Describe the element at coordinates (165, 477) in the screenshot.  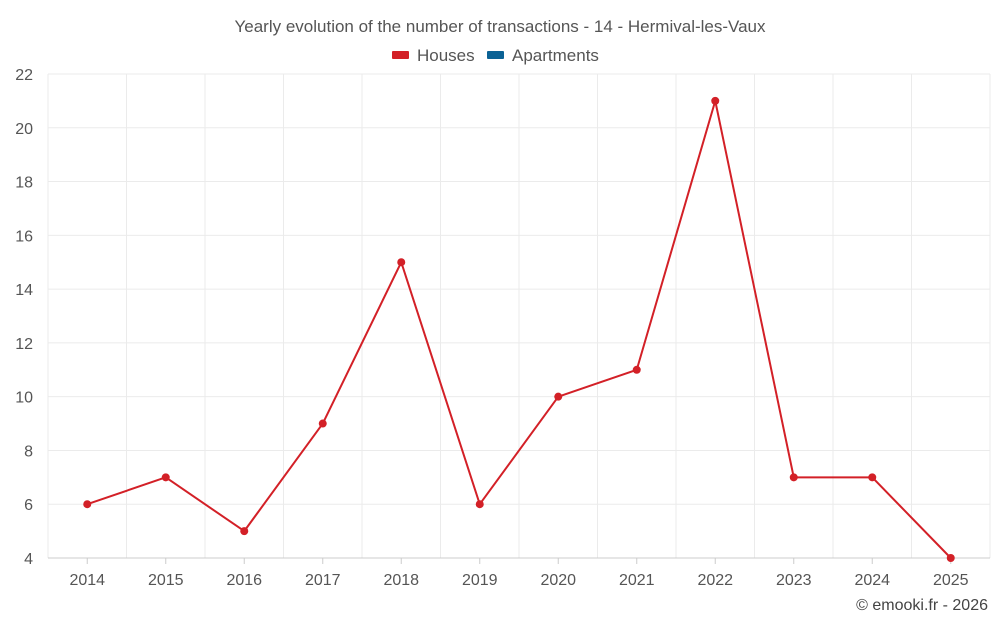
I see `data-point-houses-2015` at that location.